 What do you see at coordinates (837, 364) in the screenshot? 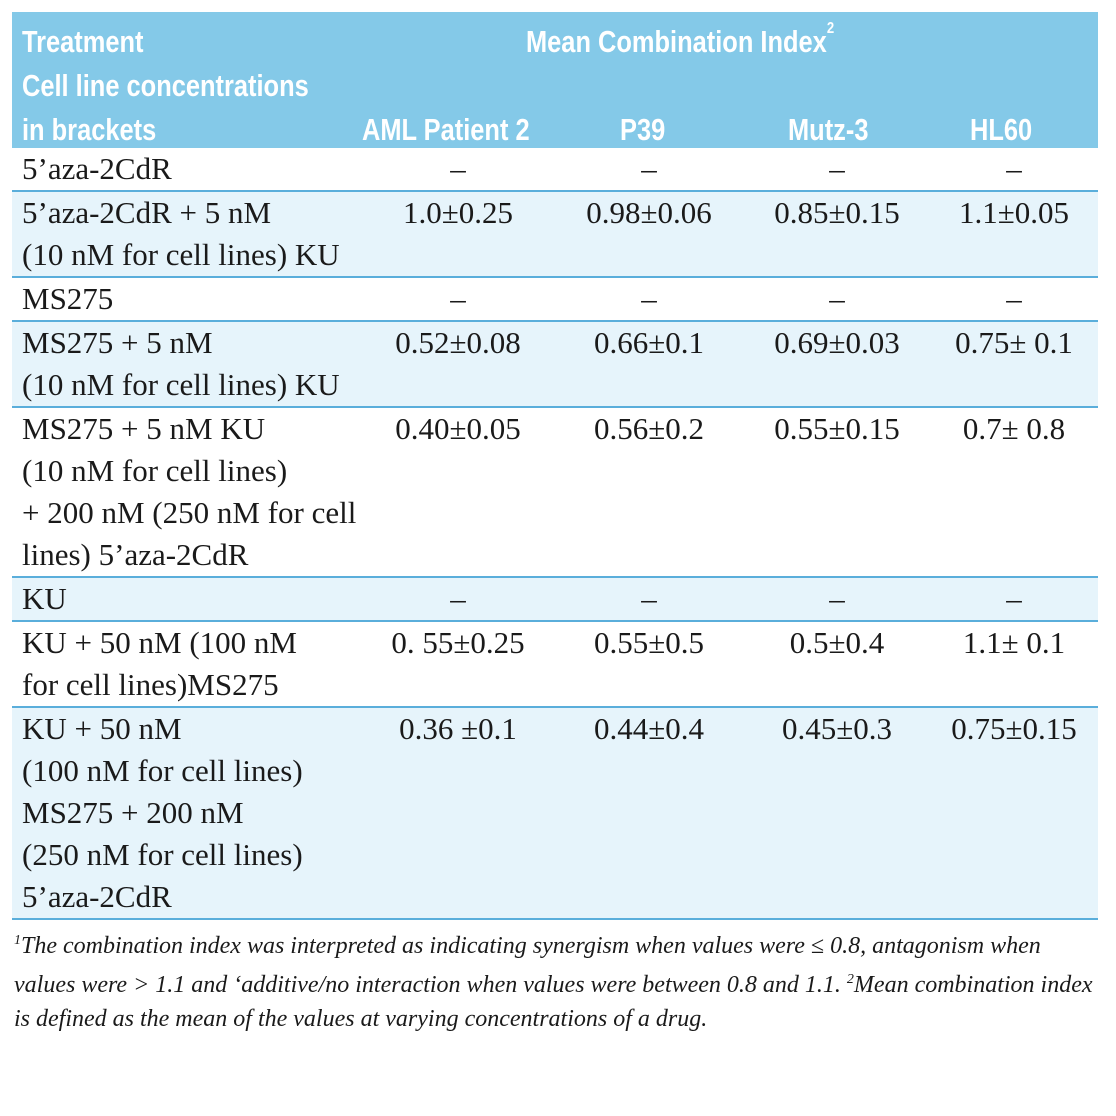
I see `value-cell: 0.69±0.03` at bounding box center [837, 364].